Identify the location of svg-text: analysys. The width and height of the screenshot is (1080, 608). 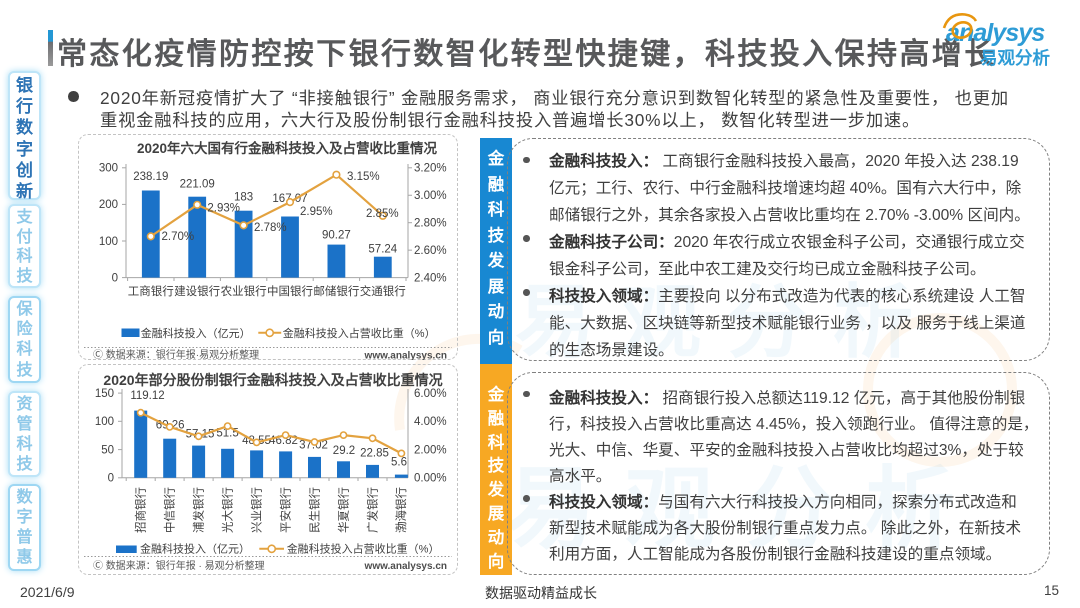
(995, 33).